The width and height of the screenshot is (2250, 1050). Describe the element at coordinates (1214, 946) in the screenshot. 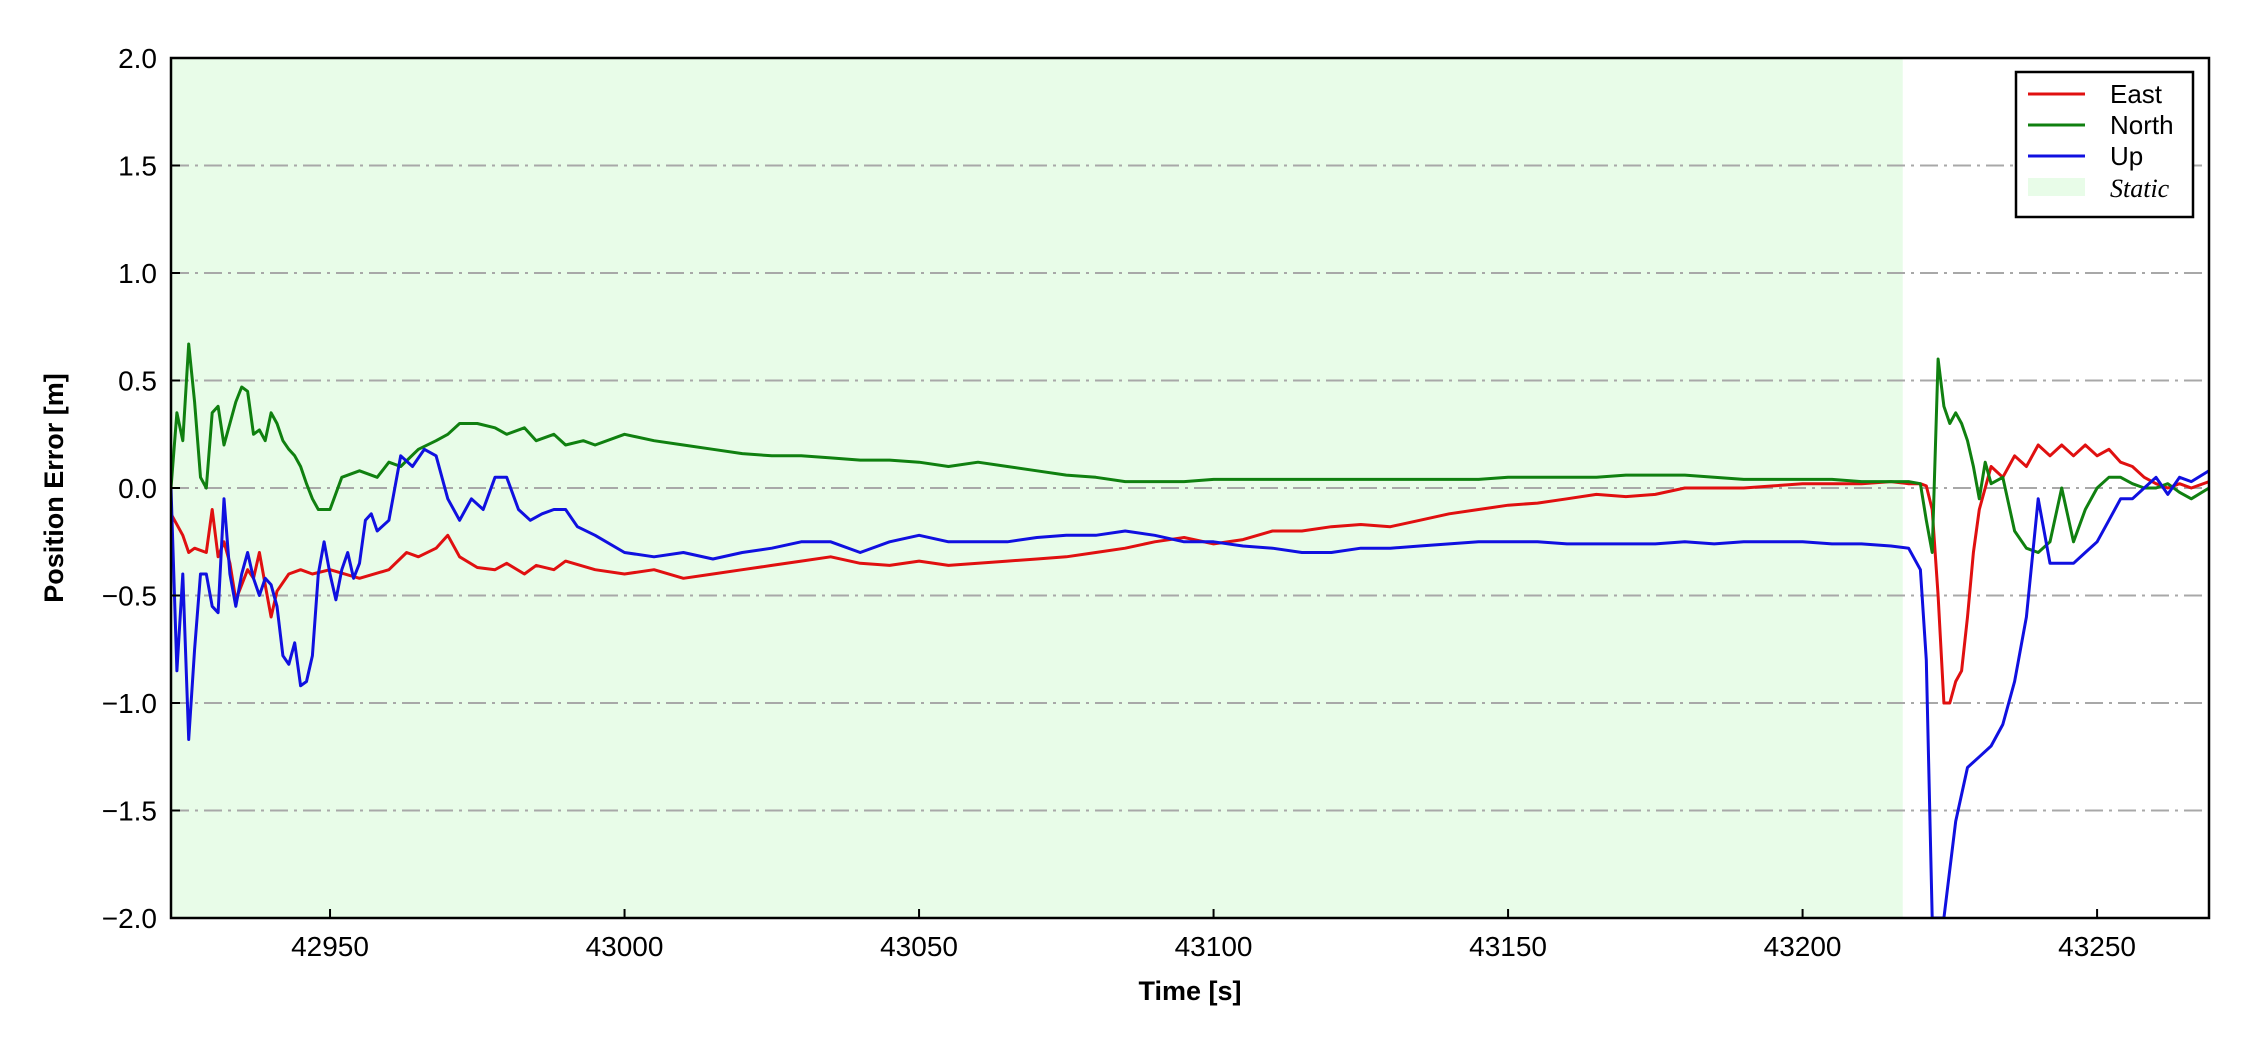

I see `x-tick-label: 43100` at that location.